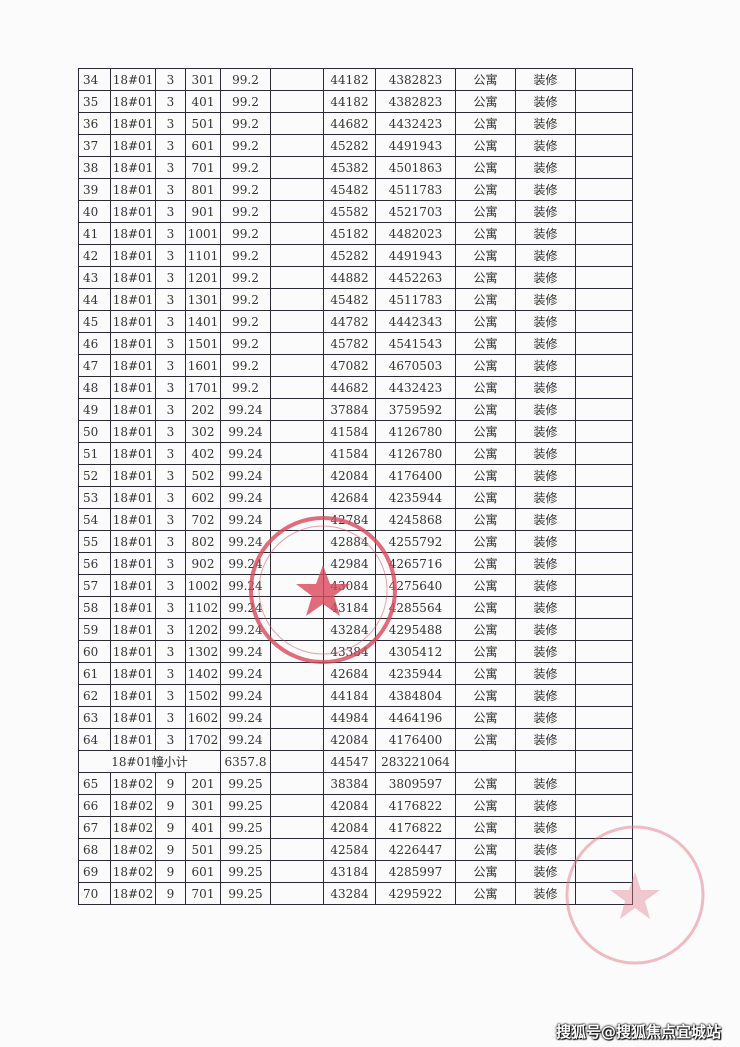 The height and width of the screenshot is (1047, 740). Describe the element at coordinates (203, 739) in the screenshot. I see `table-cell: 1702` at that location.